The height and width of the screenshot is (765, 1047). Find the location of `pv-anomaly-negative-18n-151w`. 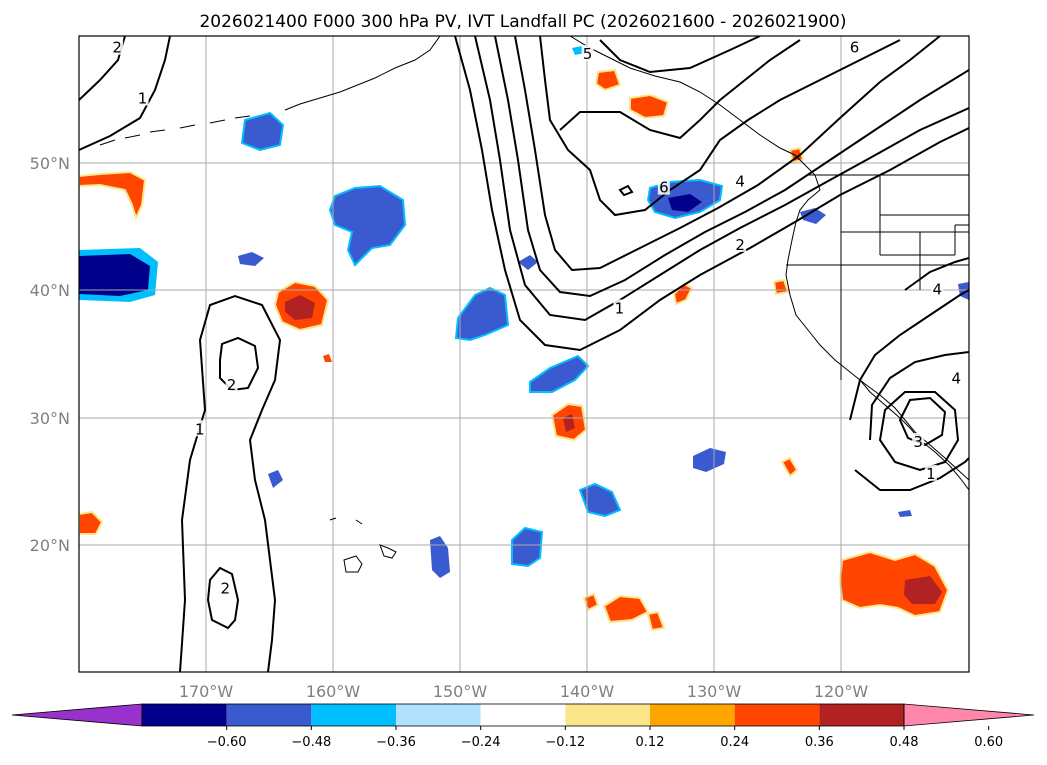

pv-anomaly-negative-18n-151w is located at coordinates (440, 557).